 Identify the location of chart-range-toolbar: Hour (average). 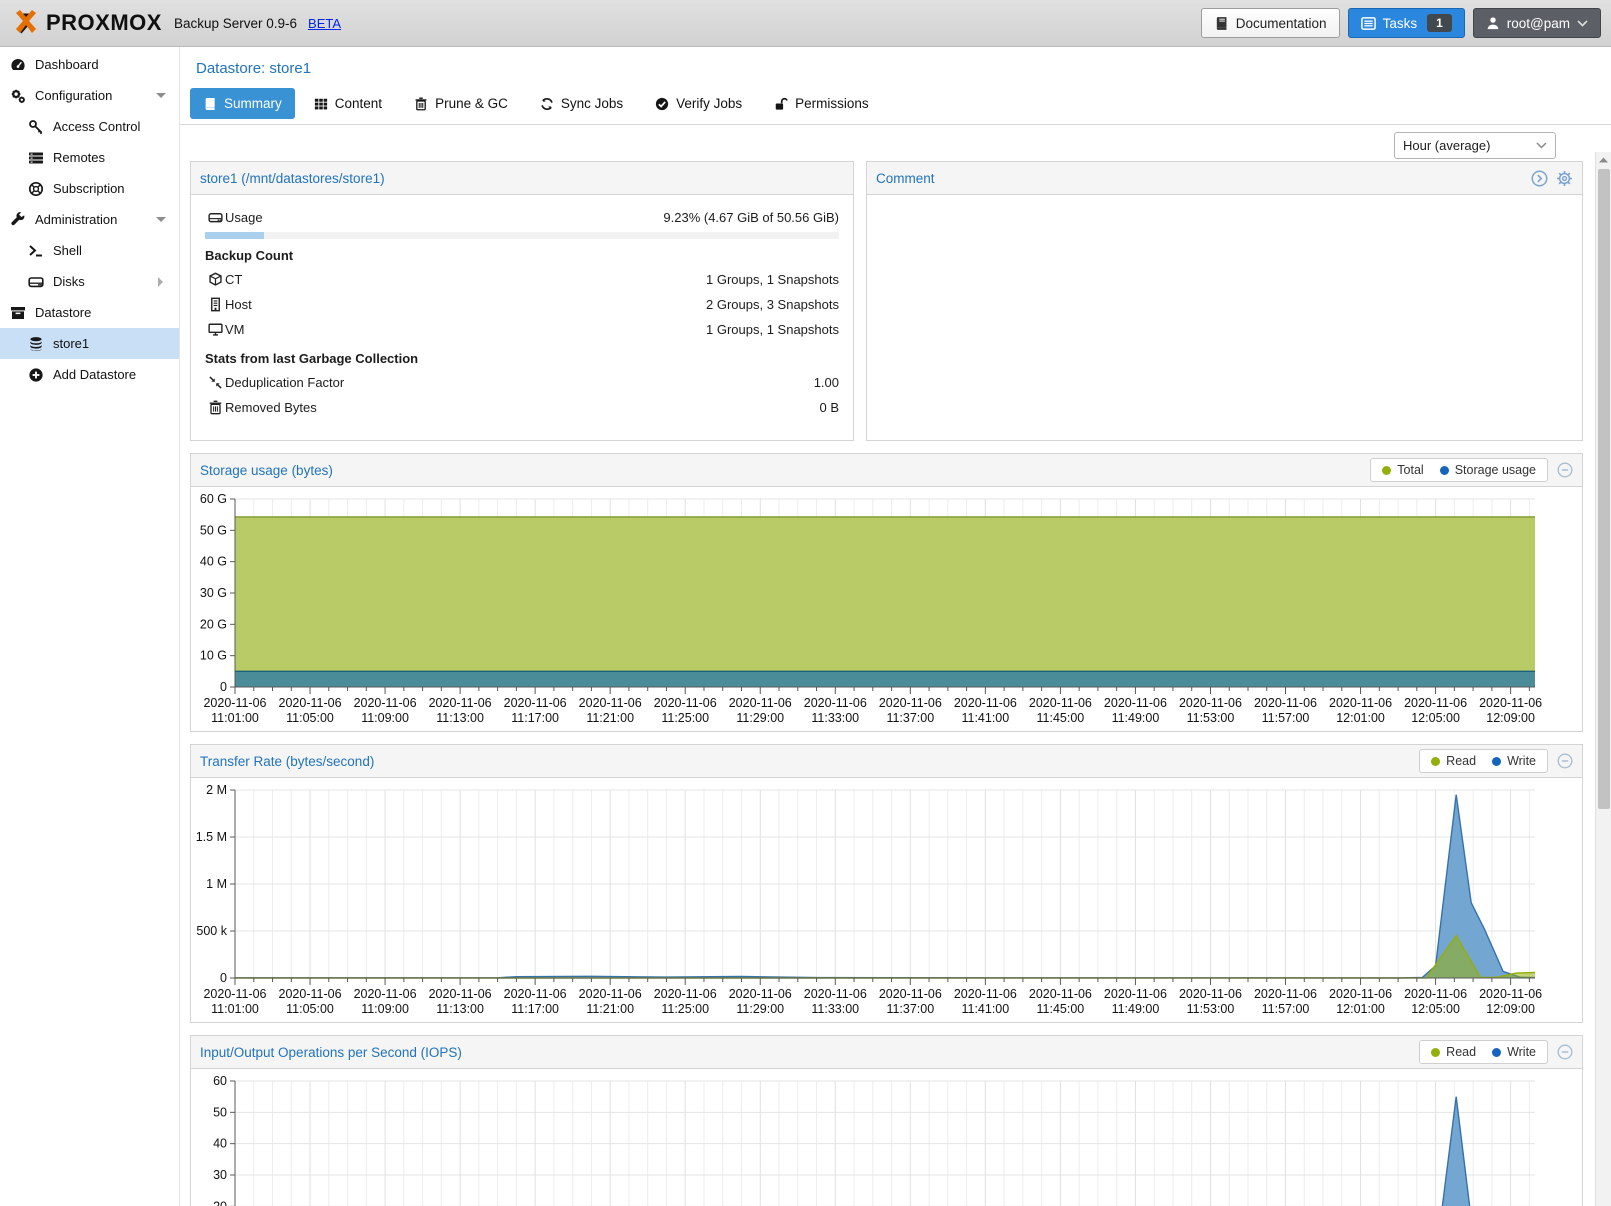
(895, 145).